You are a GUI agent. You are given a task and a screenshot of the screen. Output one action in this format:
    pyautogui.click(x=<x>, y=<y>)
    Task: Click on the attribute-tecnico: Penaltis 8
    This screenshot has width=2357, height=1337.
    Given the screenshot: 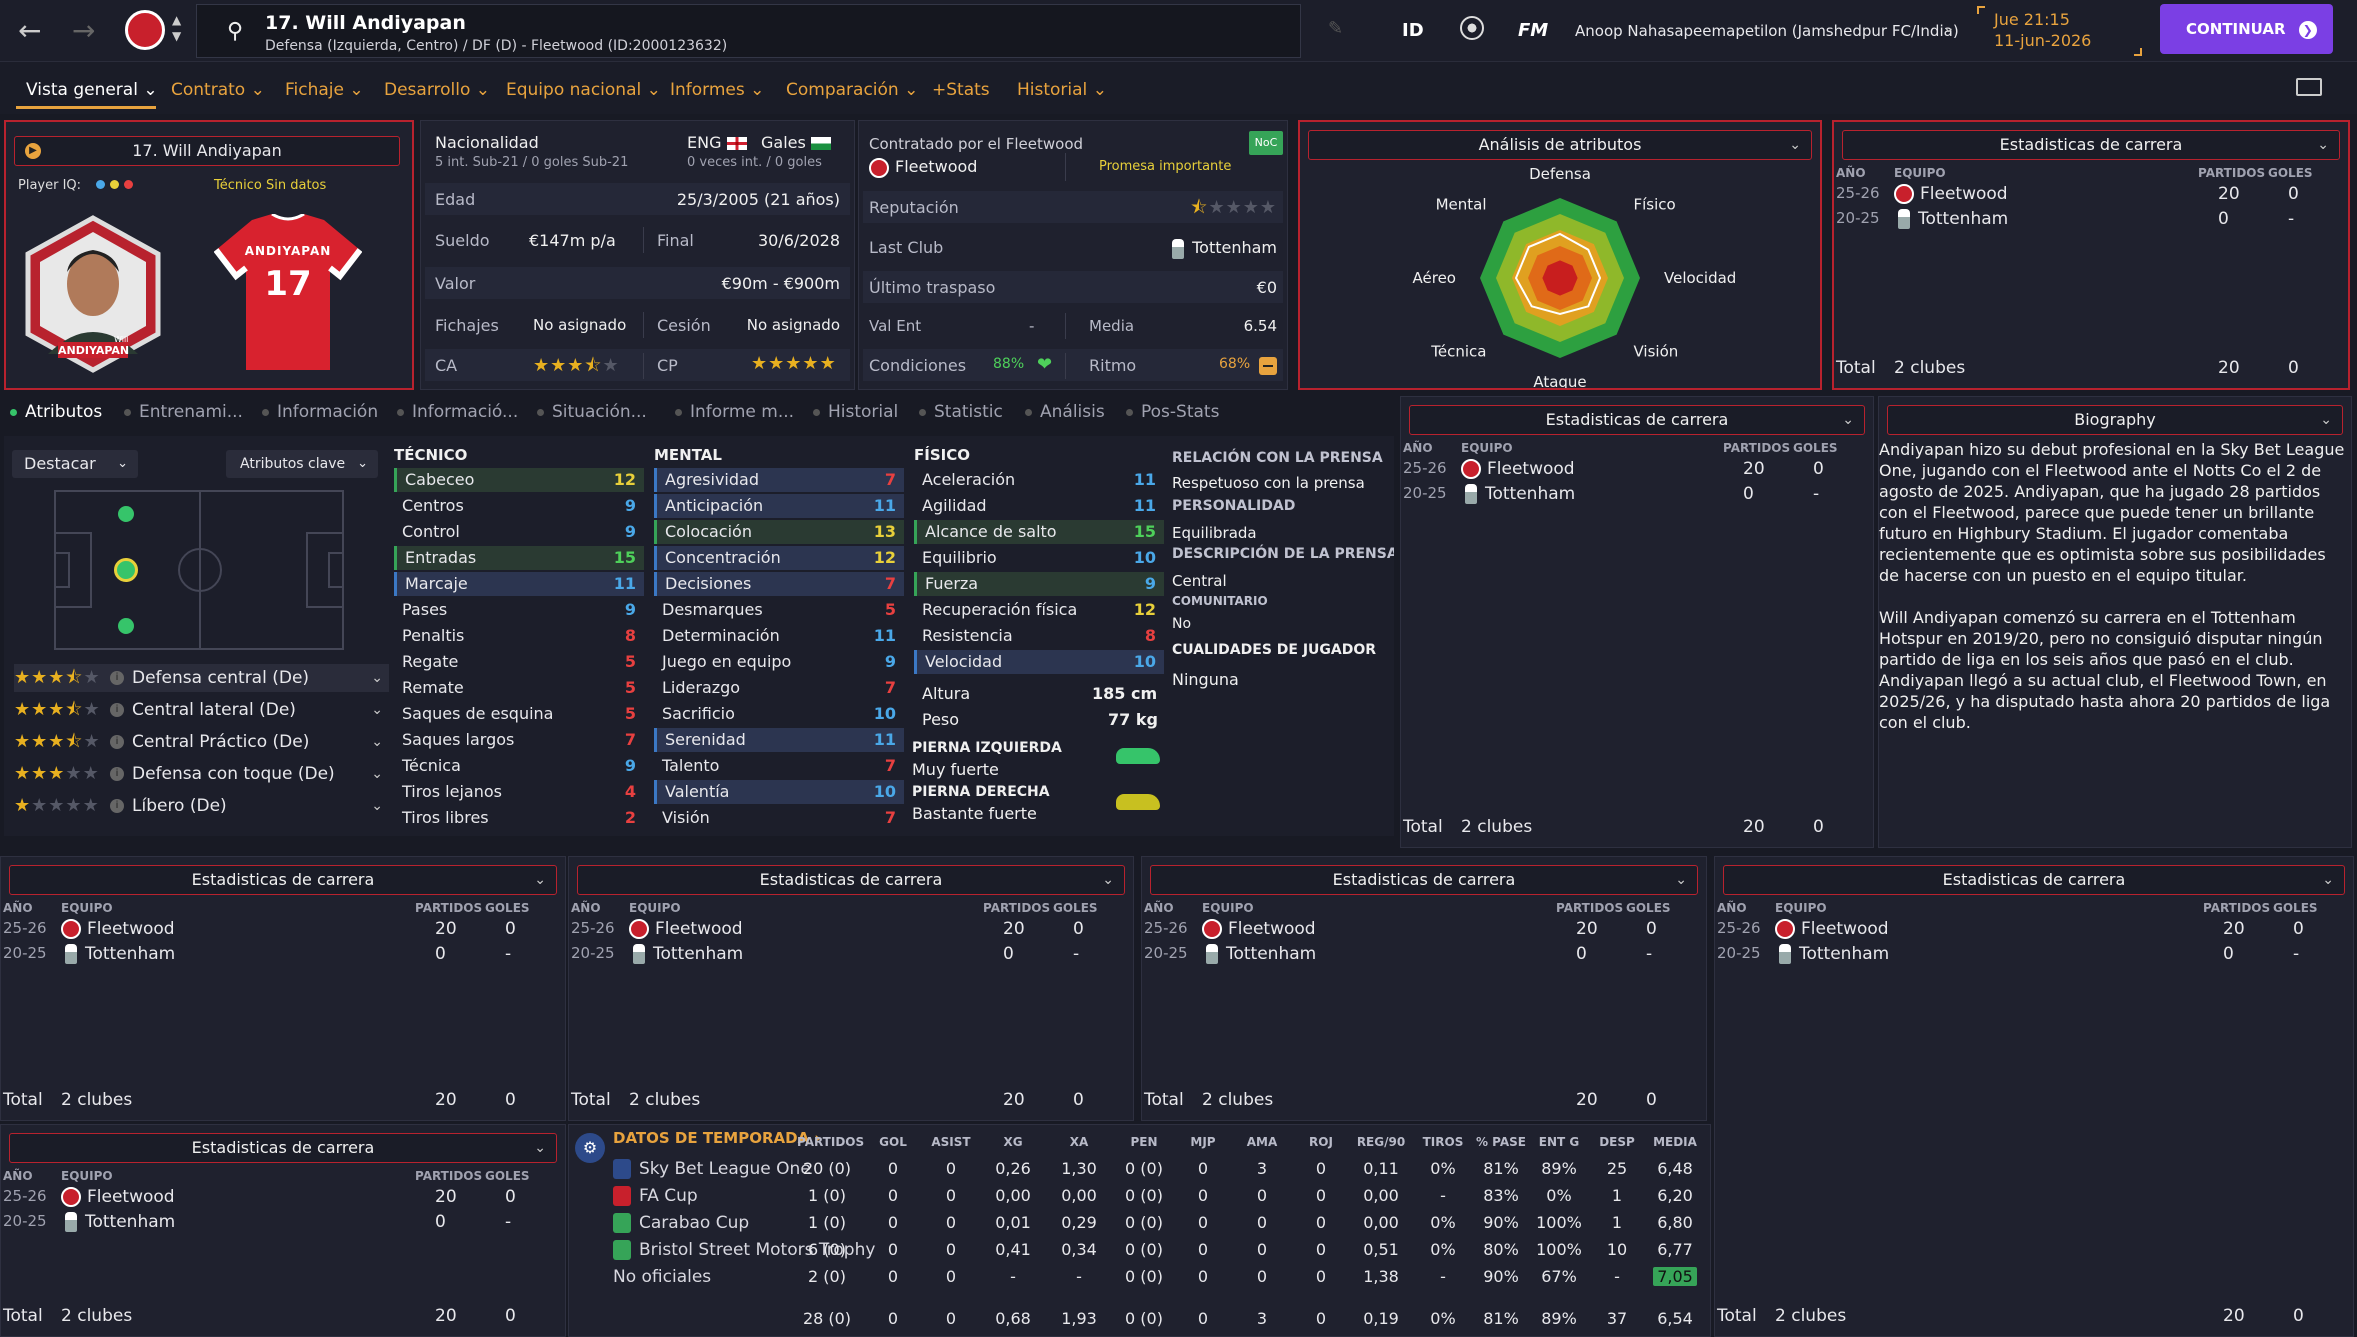 What is the action you would take?
    pyautogui.click(x=519, y=636)
    